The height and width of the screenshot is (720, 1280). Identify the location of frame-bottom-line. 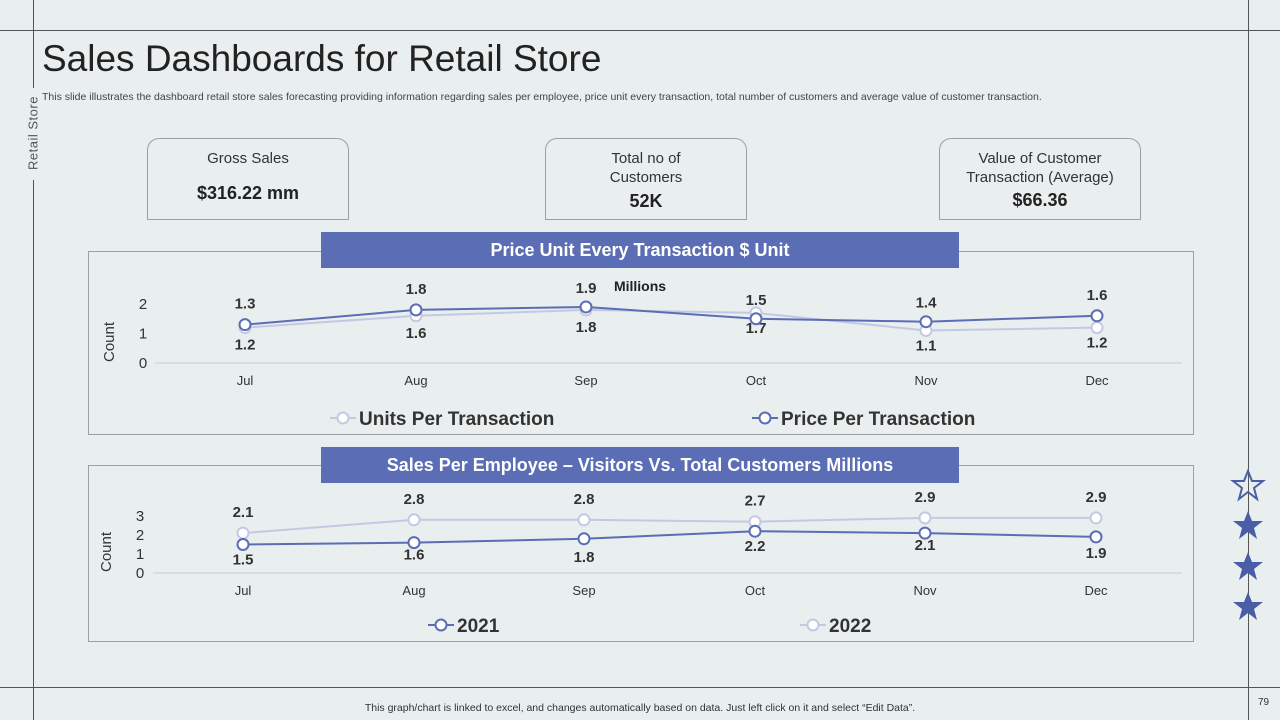
(640, 687).